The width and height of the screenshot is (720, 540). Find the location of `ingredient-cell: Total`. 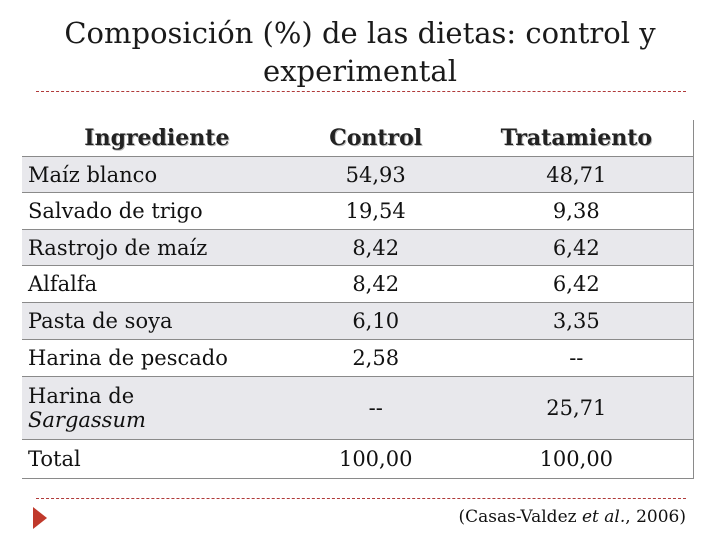

ingredient-cell: Total is located at coordinates (157, 459).